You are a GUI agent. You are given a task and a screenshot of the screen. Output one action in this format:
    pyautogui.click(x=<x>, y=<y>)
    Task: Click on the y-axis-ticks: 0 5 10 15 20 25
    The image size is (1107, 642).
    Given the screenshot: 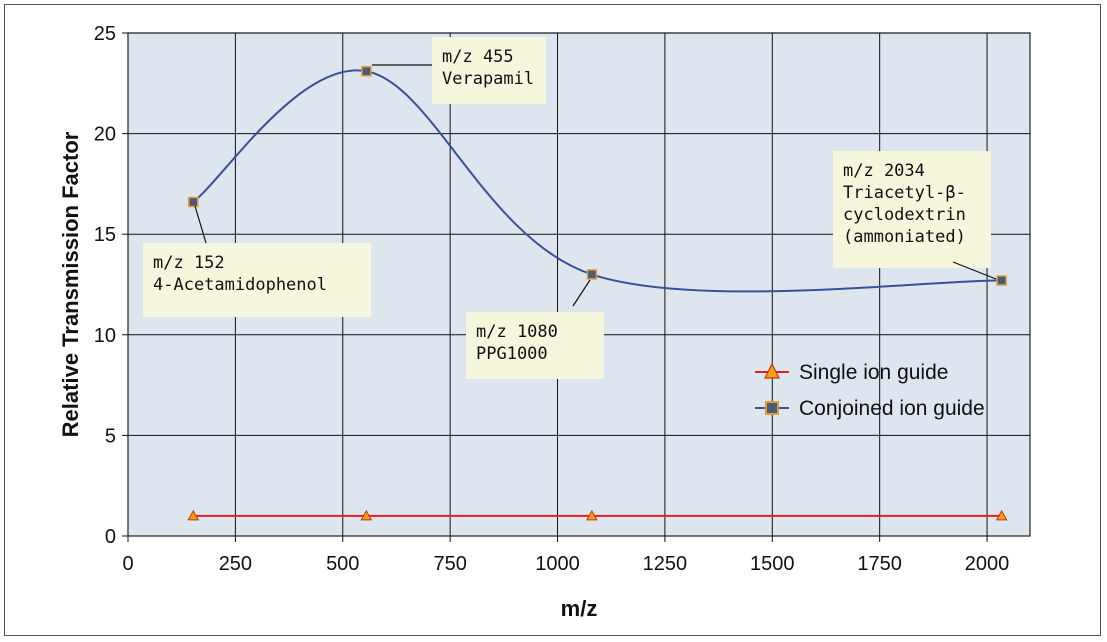 What is the action you would take?
    pyautogui.click(x=111, y=285)
    